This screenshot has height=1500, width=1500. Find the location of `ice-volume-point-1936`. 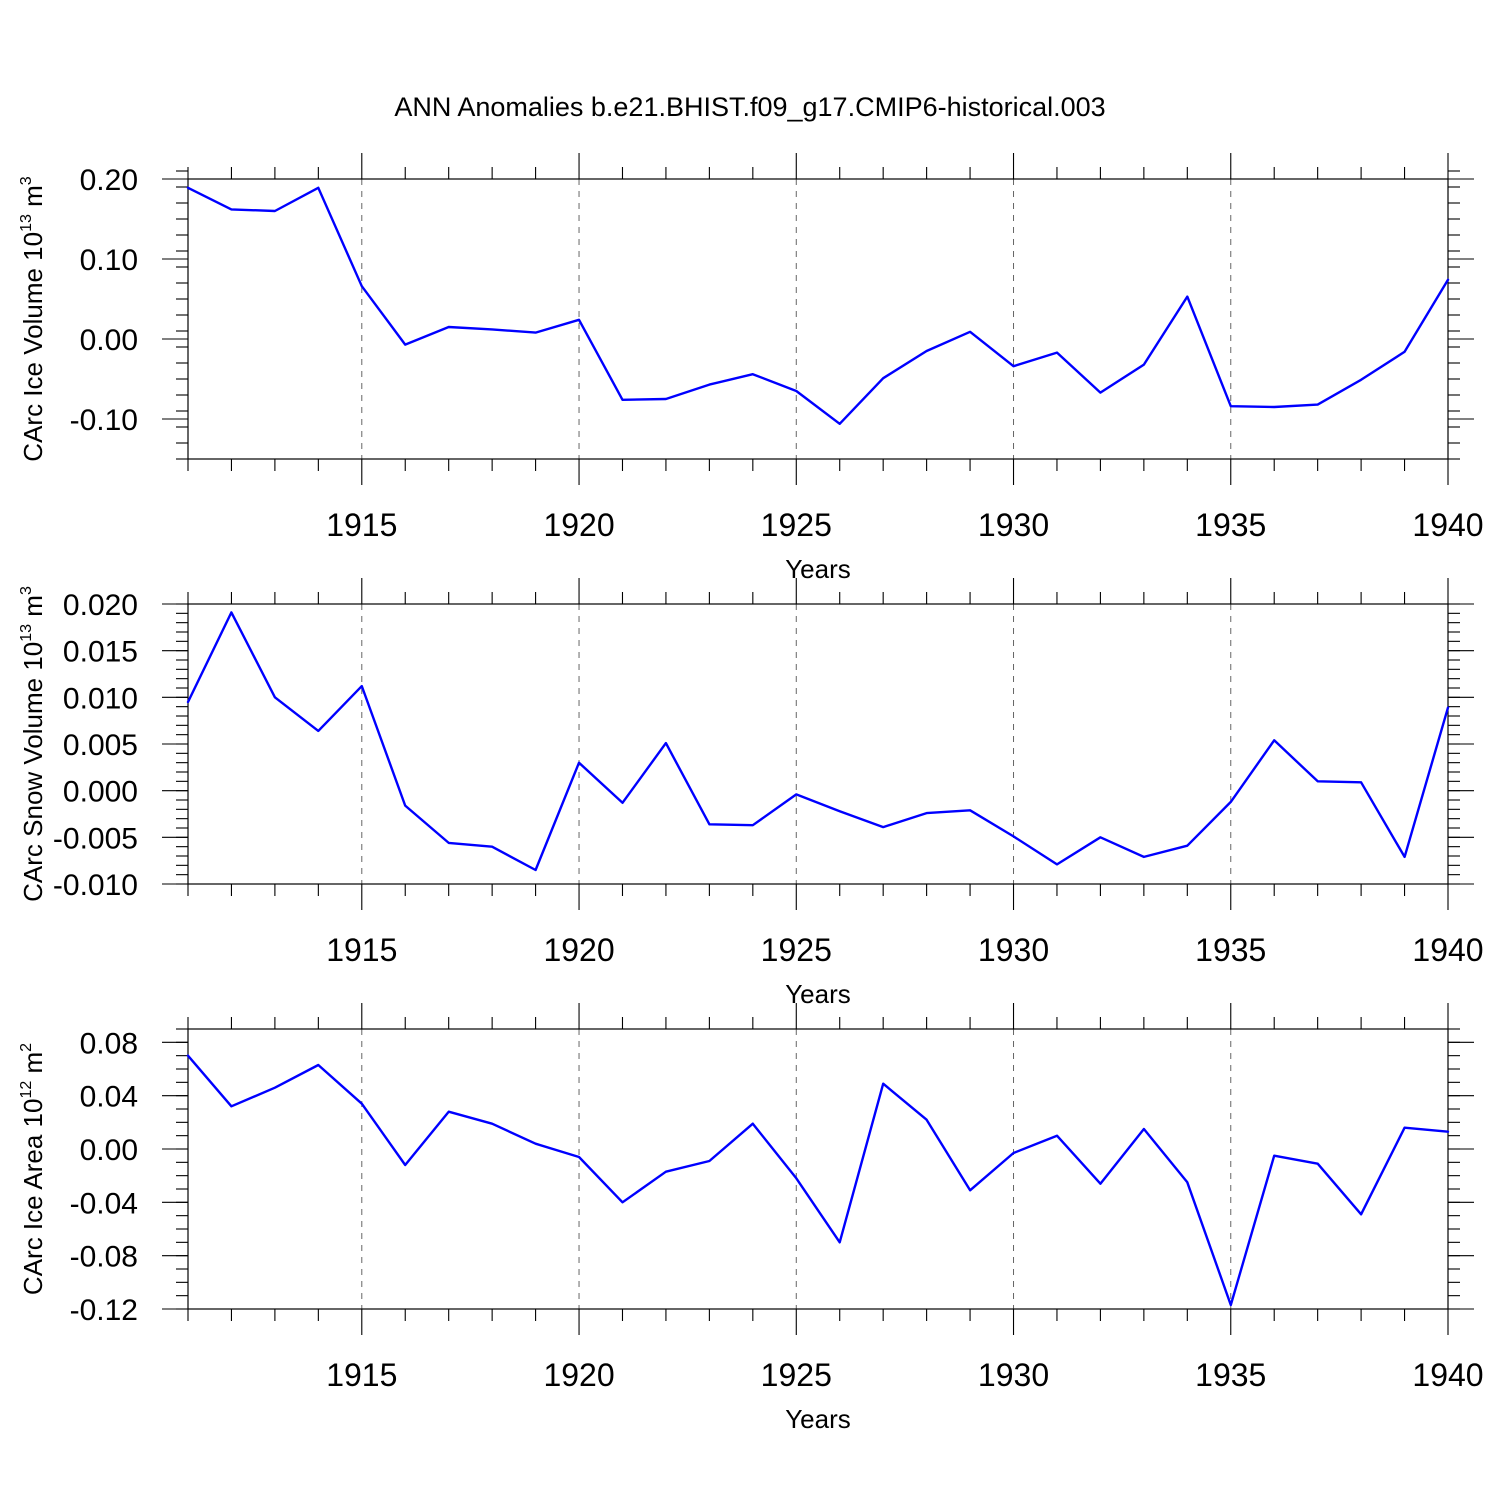

ice-volume-point-1936 is located at coordinates (1274, 407).